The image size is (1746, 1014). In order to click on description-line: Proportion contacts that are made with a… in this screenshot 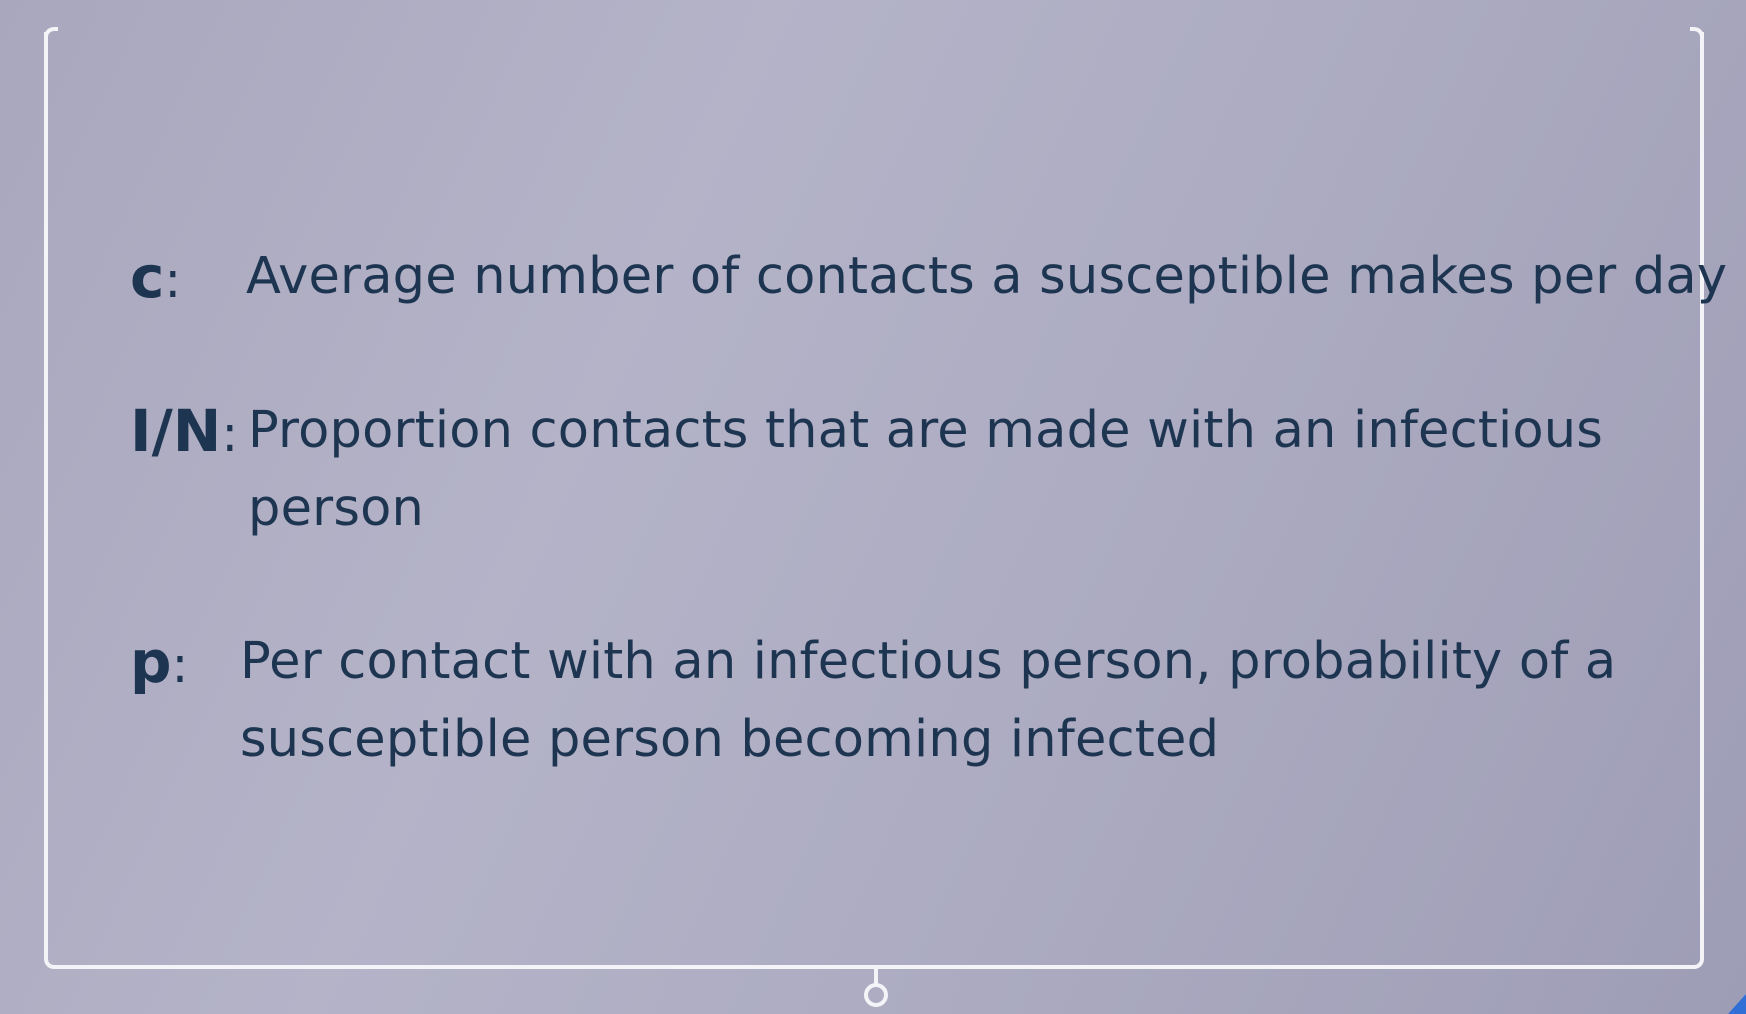, I will do `click(926, 430)`.